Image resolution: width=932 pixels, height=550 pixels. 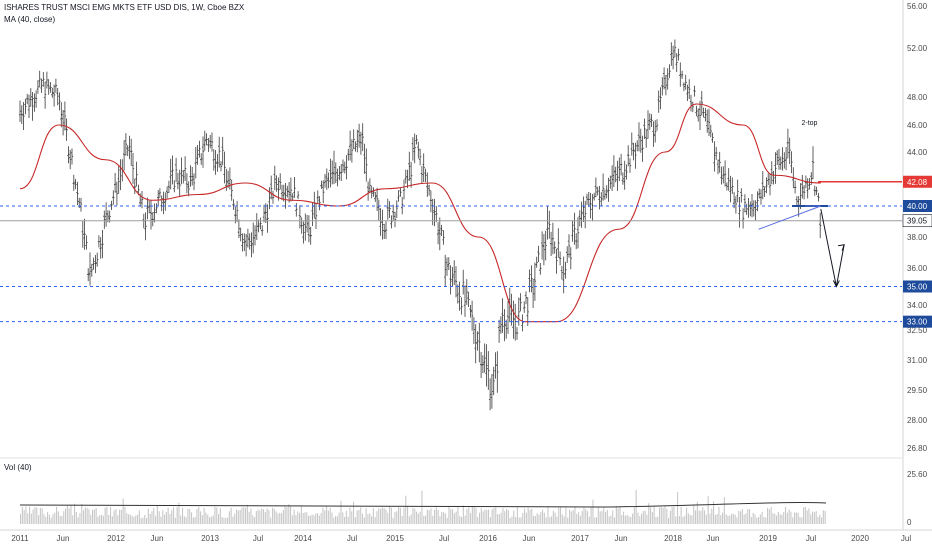 I want to click on price-tag-text: 40.00, so click(x=917, y=206).